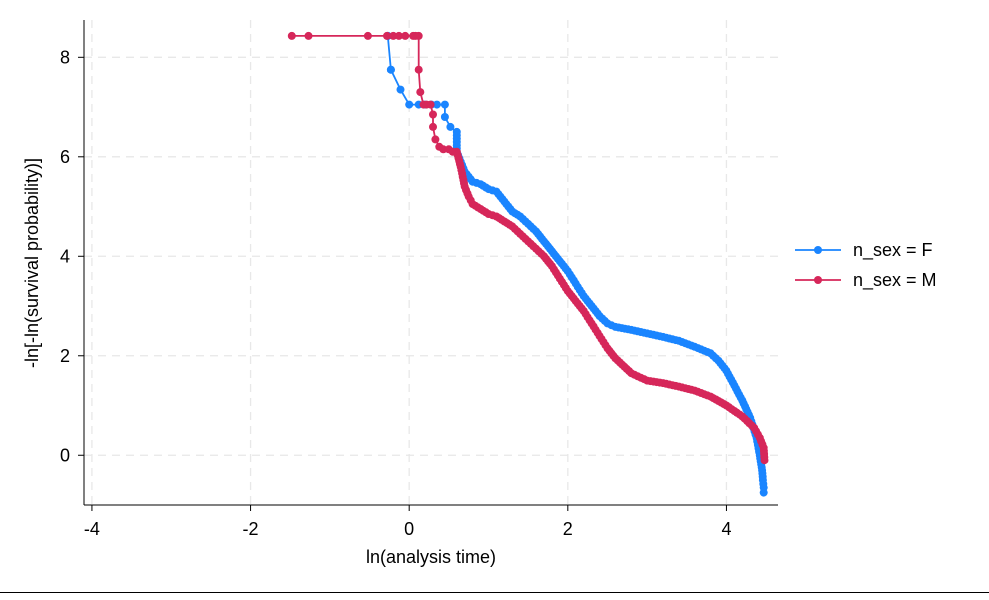 The height and width of the screenshot is (600, 989). What do you see at coordinates (494, 592) in the screenshot?
I see `bottom-rule` at bounding box center [494, 592].